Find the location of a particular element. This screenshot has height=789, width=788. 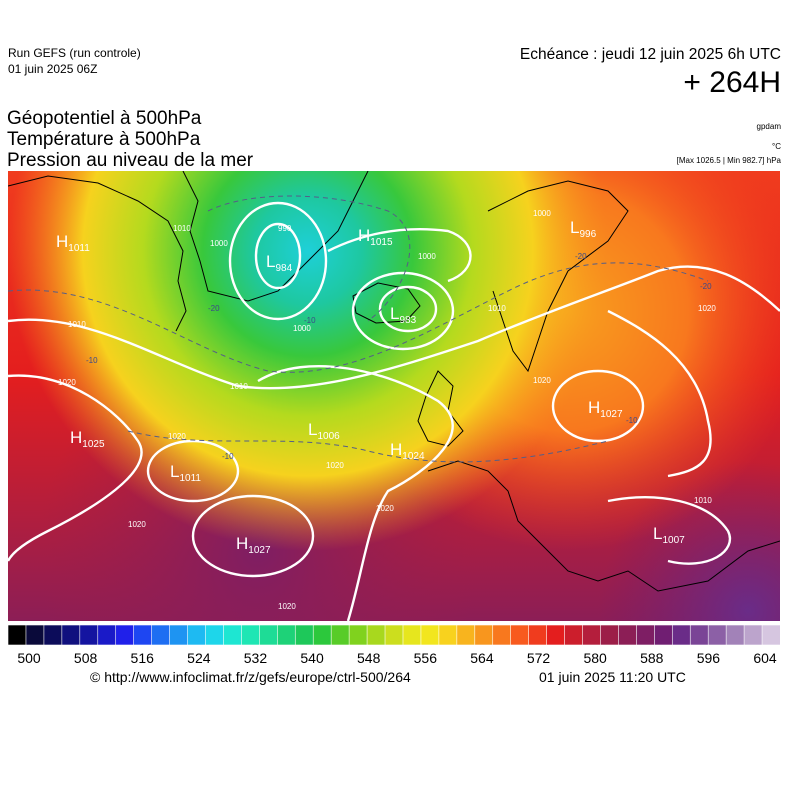

isobar-1010-southeast is located at coordinates (669, 530).